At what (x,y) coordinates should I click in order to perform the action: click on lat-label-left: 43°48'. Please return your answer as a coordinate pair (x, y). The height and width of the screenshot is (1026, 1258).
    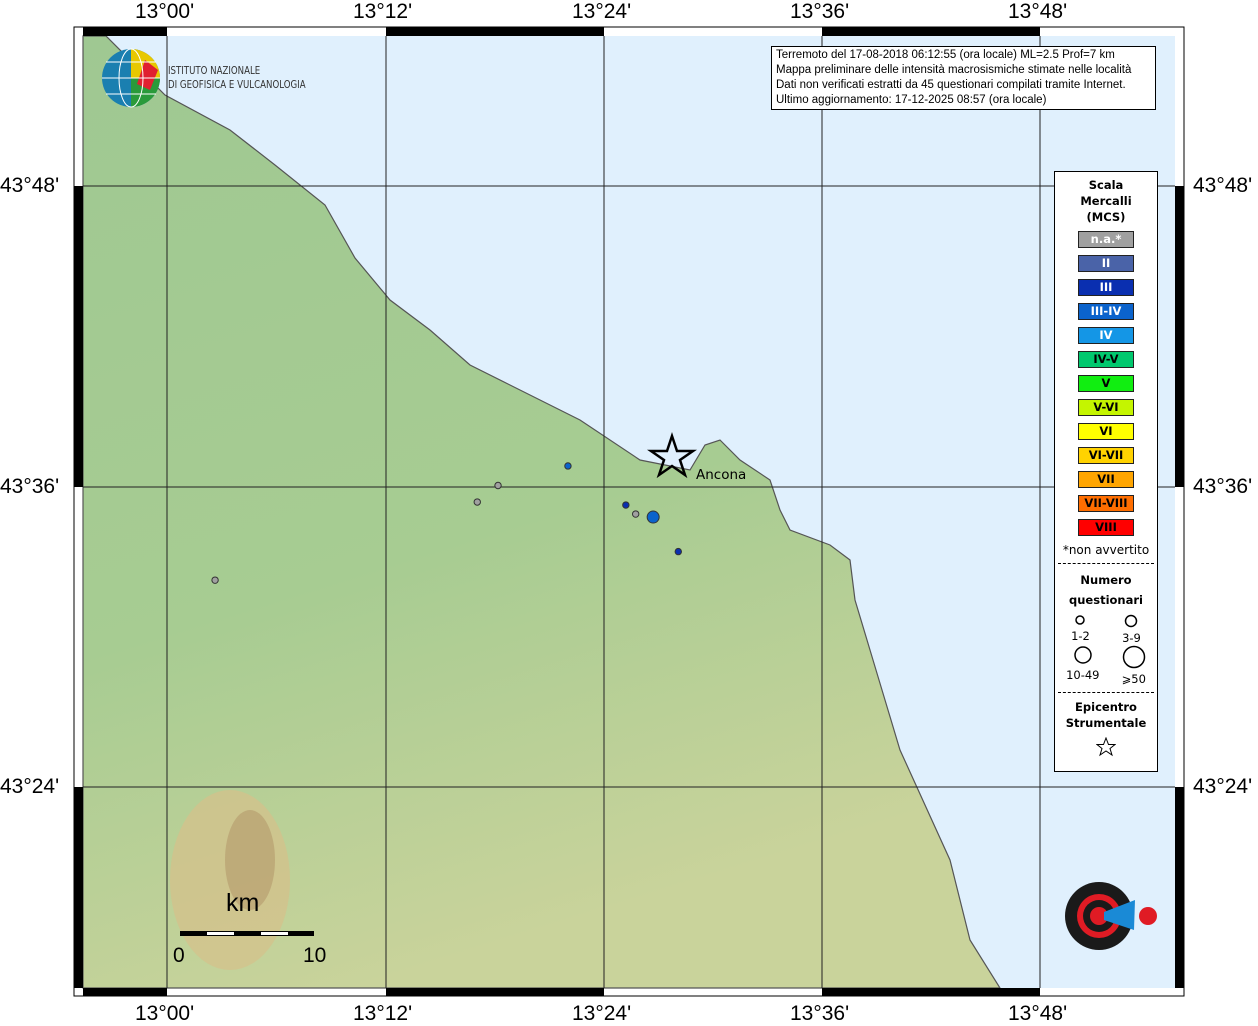
    Looking at the image, I should click on (30, 185).